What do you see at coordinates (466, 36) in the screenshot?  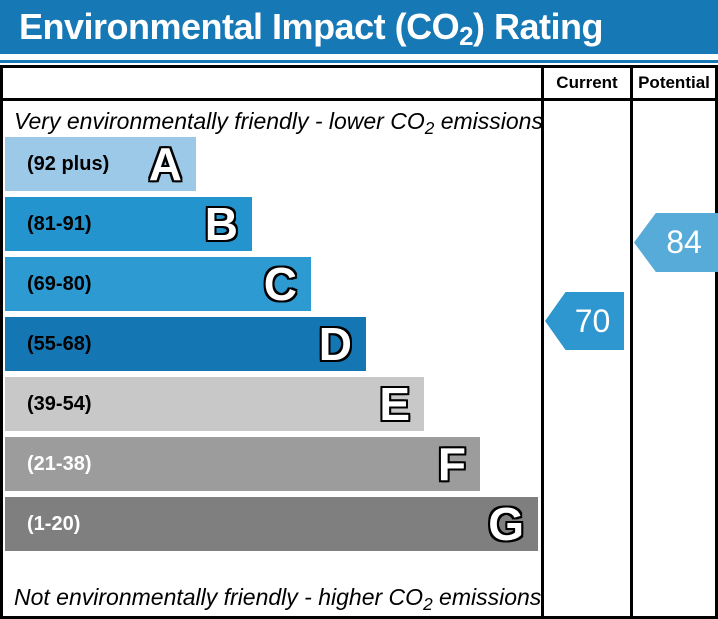 I see `title-subscript: 2` at bounding box center [466, 36].